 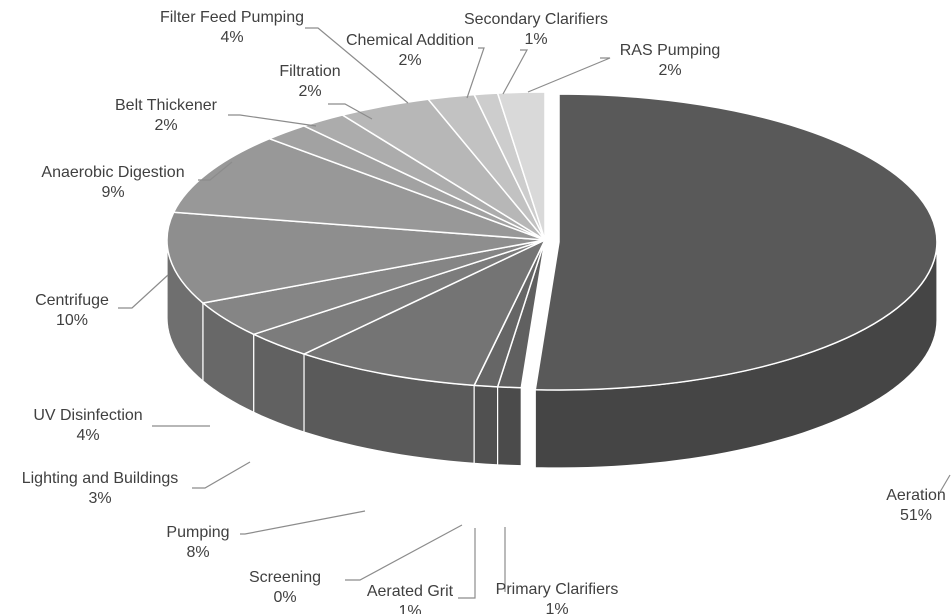 I want to click on leader-line-filter-feed-pumping, so click(x=357, y=65).